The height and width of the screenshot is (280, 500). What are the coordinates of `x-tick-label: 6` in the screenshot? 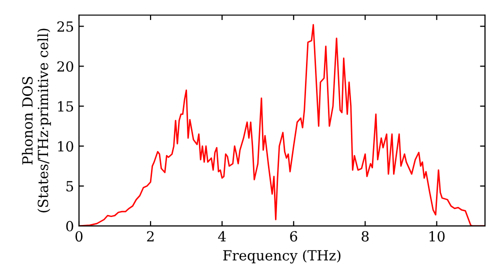 It's located at (294, 236).